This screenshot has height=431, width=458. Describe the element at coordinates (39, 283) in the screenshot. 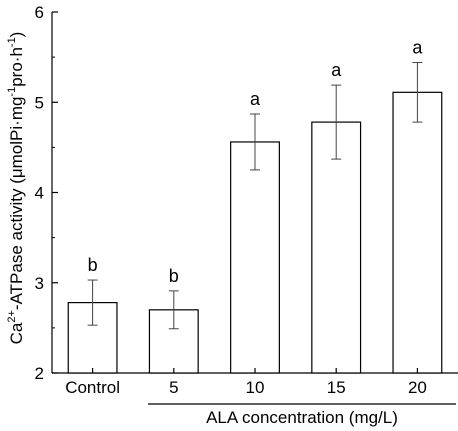

I see `y-tick-label: 3` at that location.